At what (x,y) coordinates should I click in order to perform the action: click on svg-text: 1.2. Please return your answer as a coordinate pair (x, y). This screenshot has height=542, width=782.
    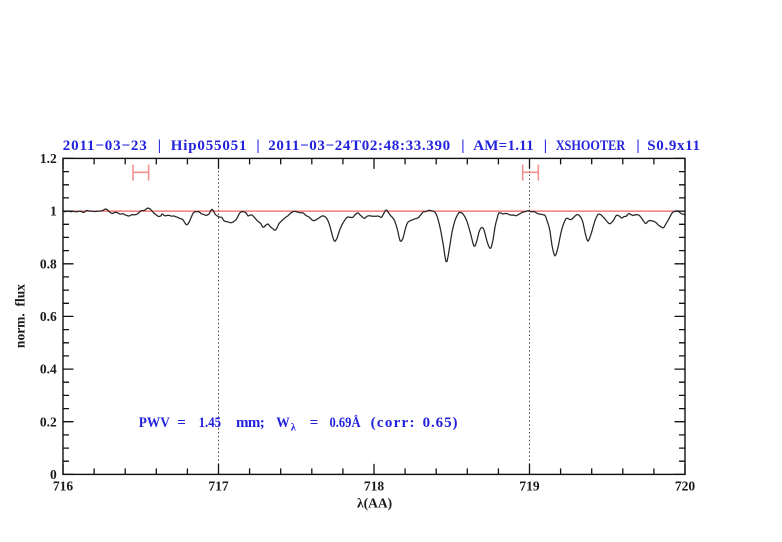
    Looking at the image, I should click on (48, 158).